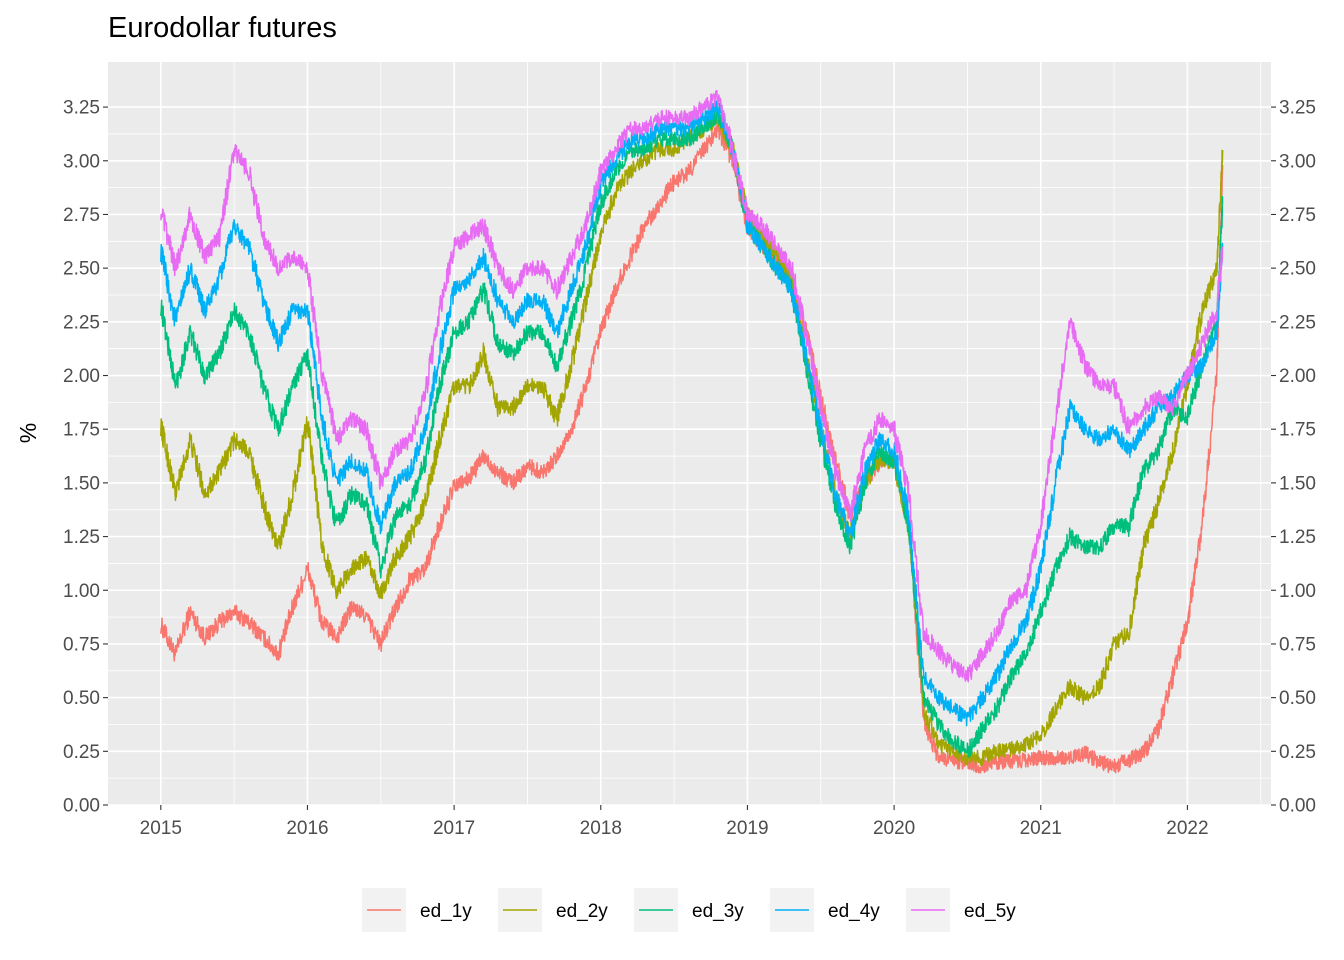 Image resolution: width=1344 pixels, height=960 pixels. I want to click on y-tick-label-left: 0.00, so click(81, 806).